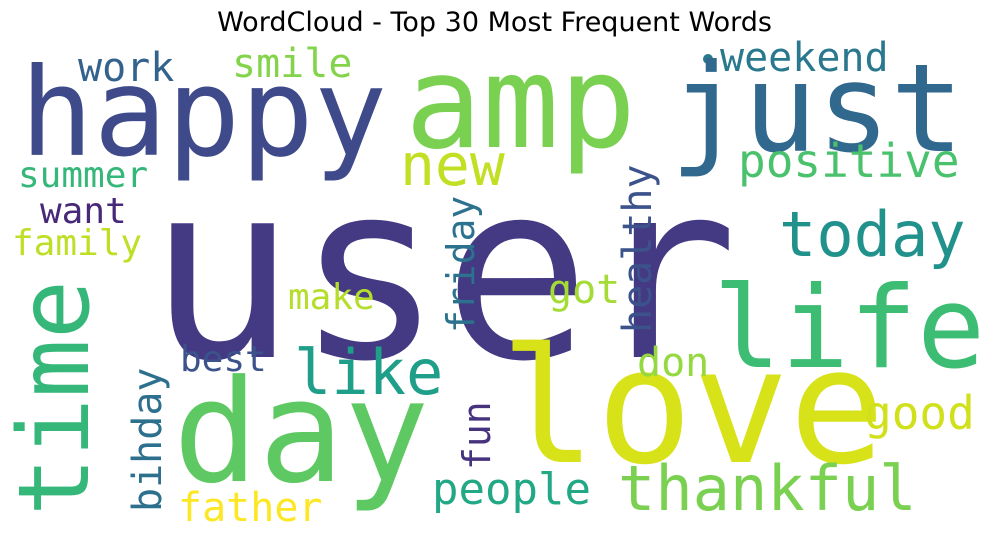 The height and width of the screenshot is (536, 989). I want to click on word-healthy: healthy, so click(638, 248).